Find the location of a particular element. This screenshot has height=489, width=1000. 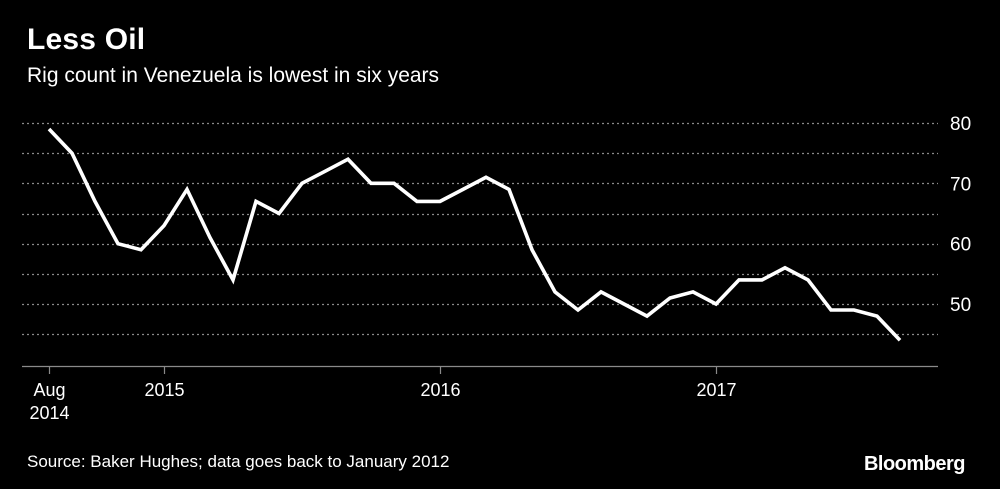

x-tick-label-2015: 2015 is located at coordinates (164, 390).